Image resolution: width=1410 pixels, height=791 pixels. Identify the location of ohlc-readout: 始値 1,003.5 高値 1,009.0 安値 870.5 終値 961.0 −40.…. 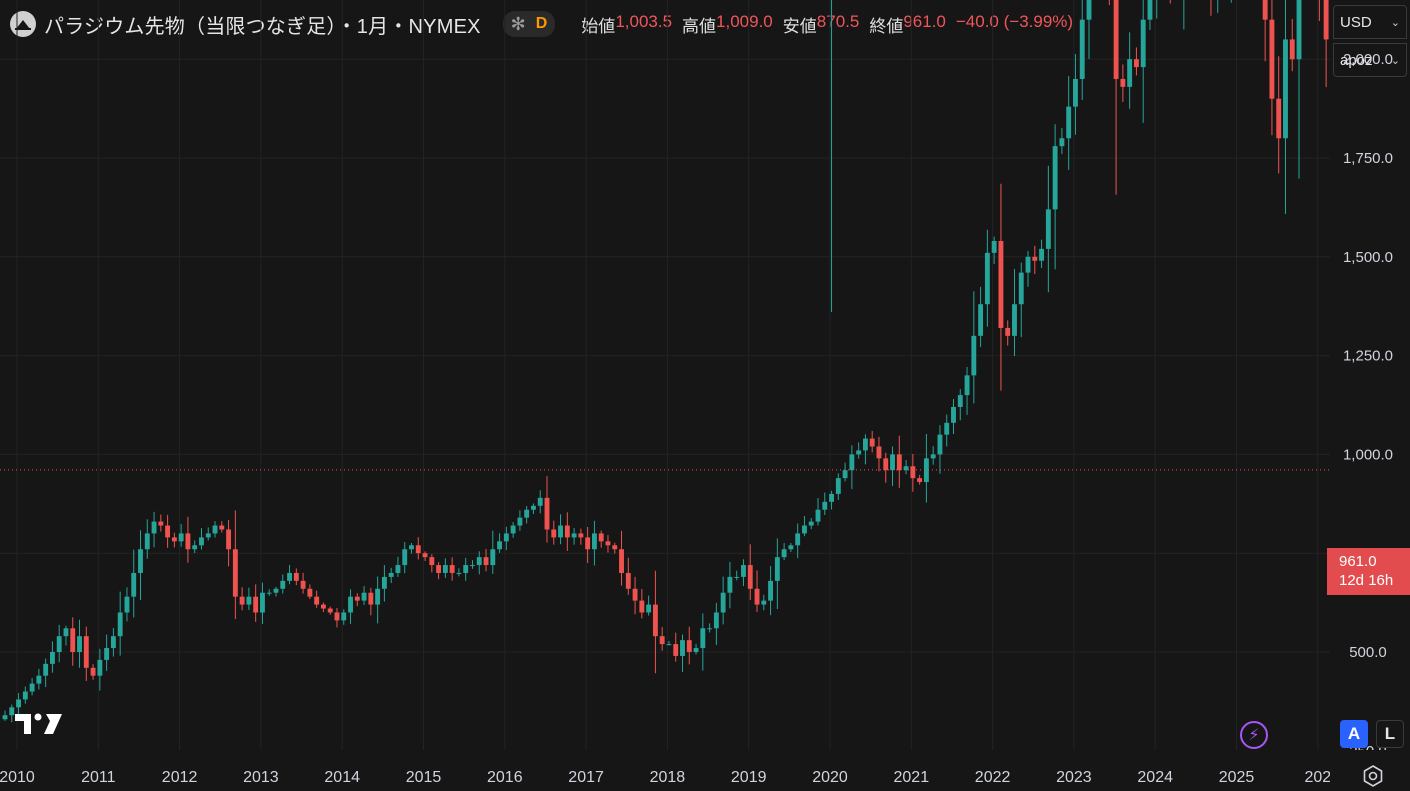
(827, 24).